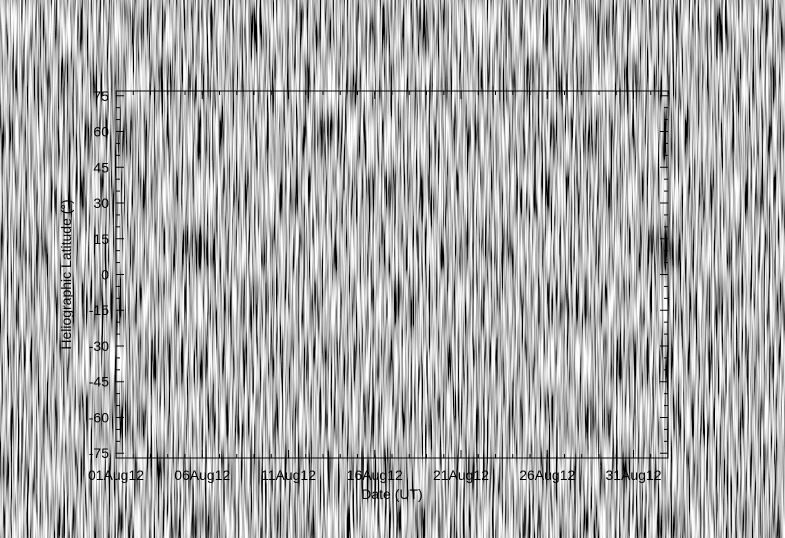 The width and height of the screenshot is (785, 538). I want to click on x-tick-label: 31Aug12, so click(633, 475).